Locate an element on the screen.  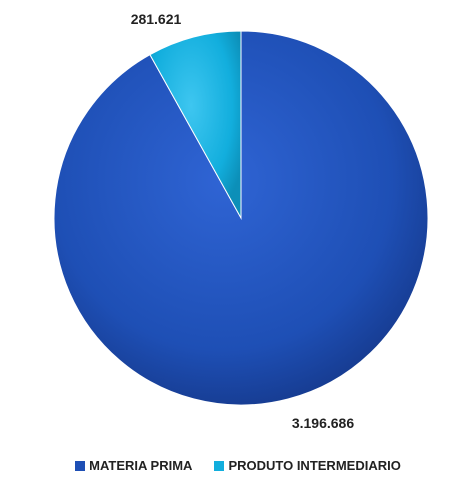
legend-item-produto-intermediario: PRODUTO INTERMEDIARIO is located at coordinates (307, 465).